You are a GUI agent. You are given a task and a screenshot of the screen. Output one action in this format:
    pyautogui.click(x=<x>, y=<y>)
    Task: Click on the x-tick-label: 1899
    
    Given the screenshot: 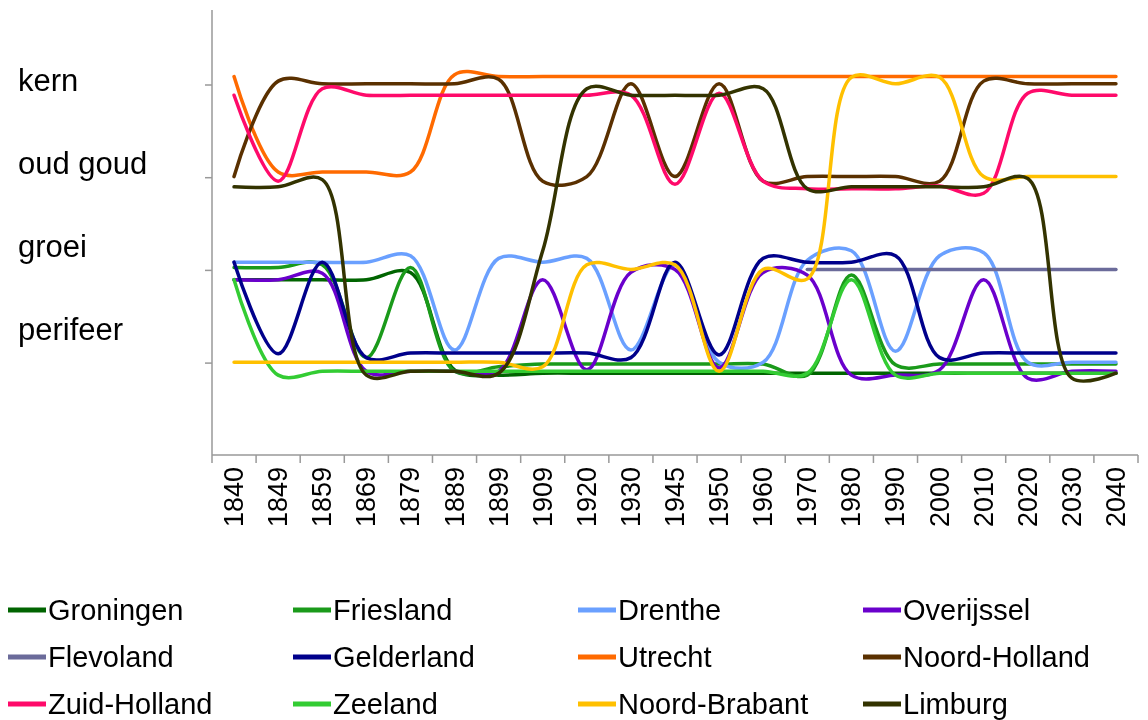 What is the action you would take?
    pyautogui.click(x=498, y=497)
    